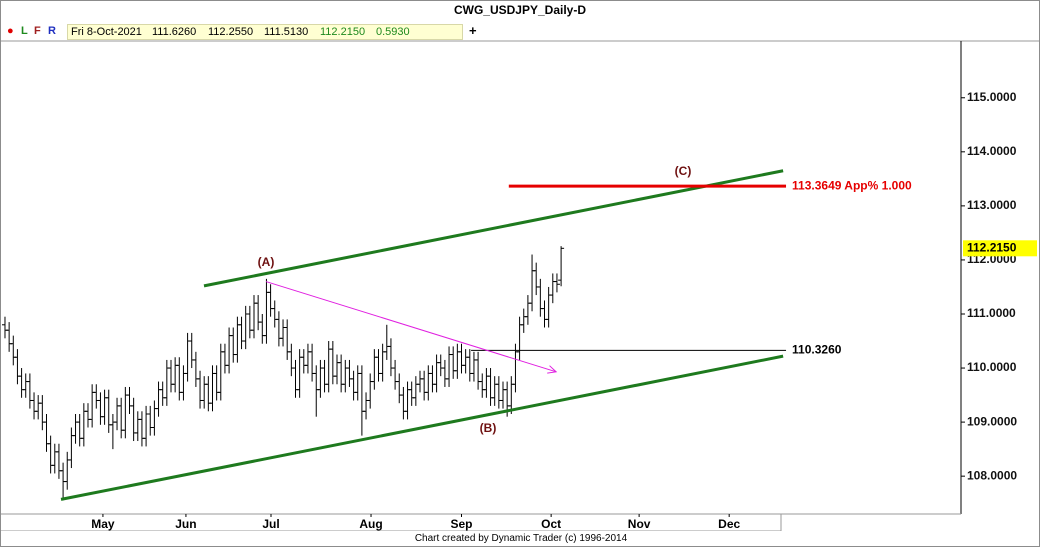 This screenshot has width=1040, height=547. What do you see at coordinates (992, 205) in the screenshot?
I see `y-tick-label: 113.0000` at bounding box center [992, 205].